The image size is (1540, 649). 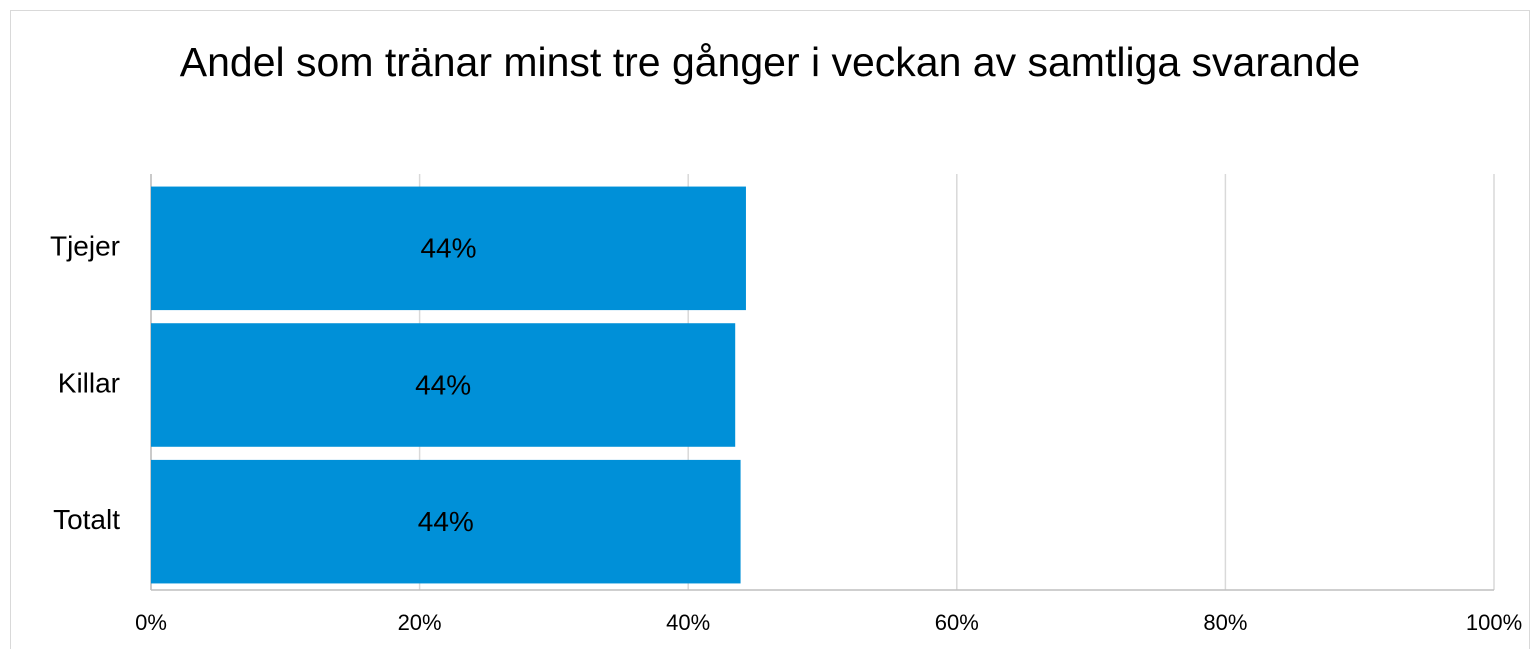 I want to click on y-tick-label: Tjejer, so click(x=85, y=246).